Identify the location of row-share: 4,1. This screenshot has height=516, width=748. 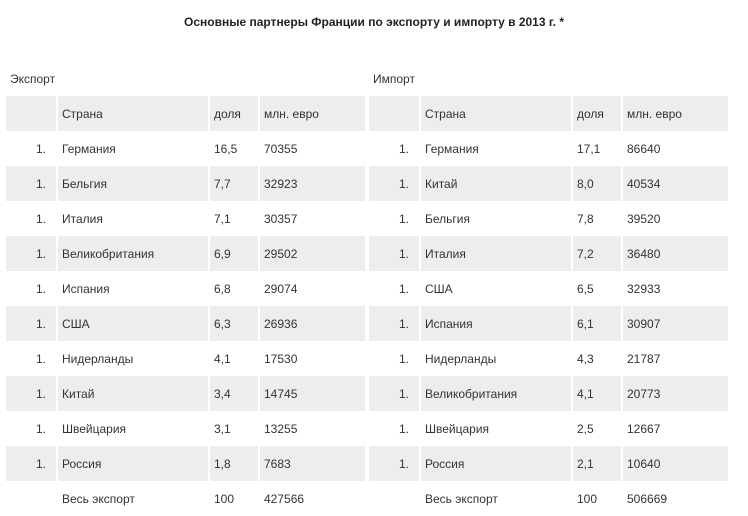
(597, 393).